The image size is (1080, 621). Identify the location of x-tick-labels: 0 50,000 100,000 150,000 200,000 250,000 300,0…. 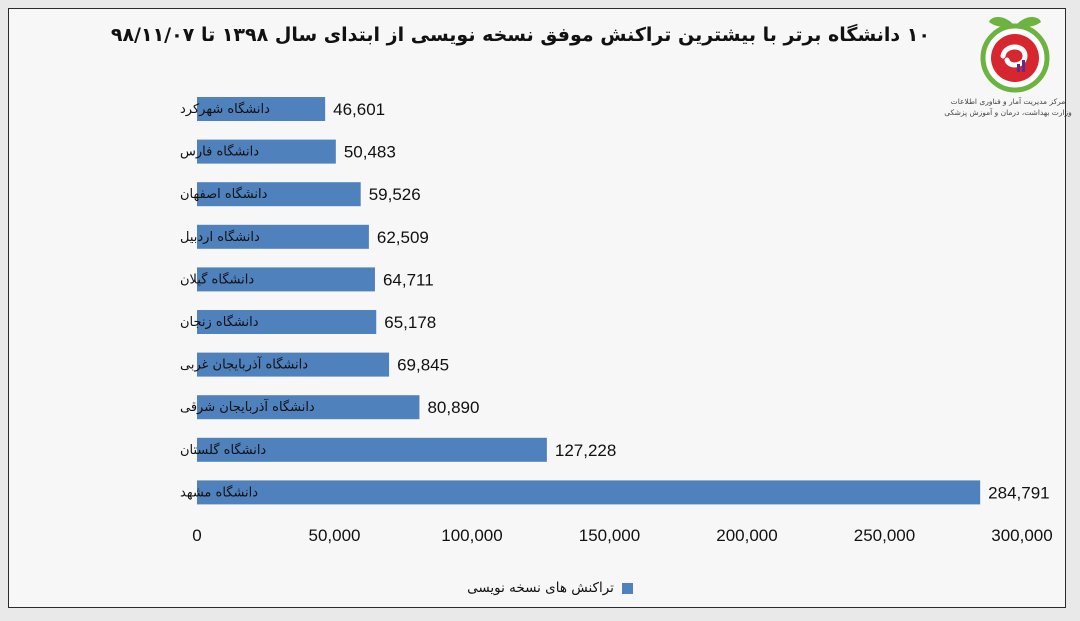
(622, 535).